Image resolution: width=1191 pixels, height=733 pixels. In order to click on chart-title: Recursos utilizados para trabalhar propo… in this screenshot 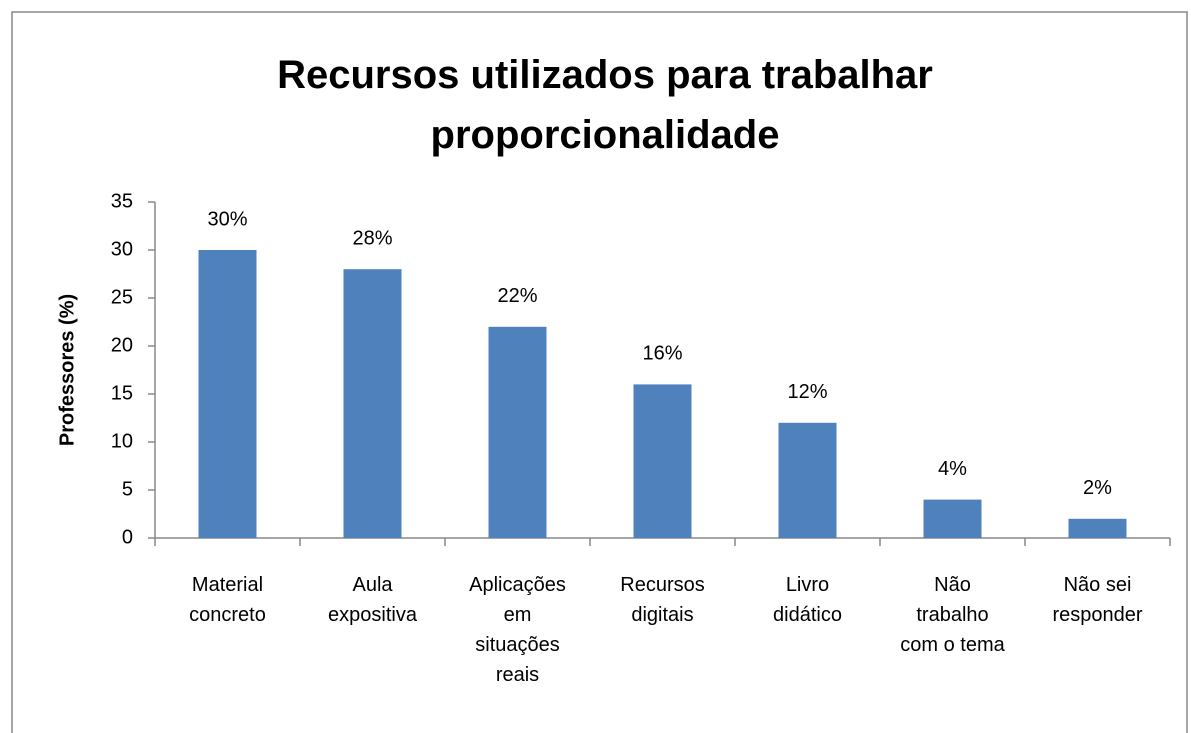, I will do `click(605, 105)`.